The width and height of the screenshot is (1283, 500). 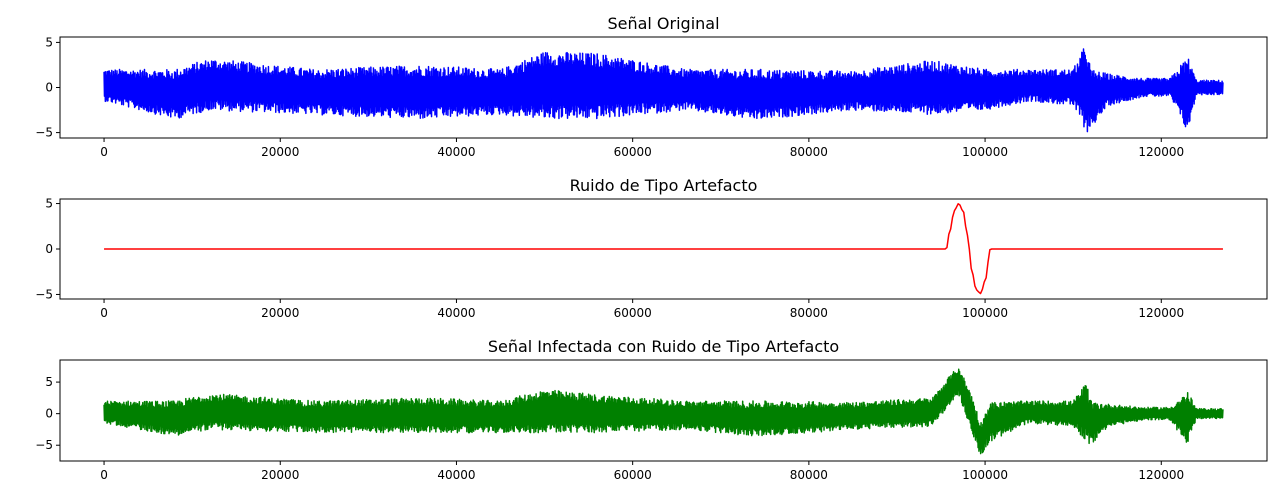 What do you see at coordinates (49, 42) in the screenshot?
I see `y-tick-label-1-2: 5` at bounding box center [49, 42].